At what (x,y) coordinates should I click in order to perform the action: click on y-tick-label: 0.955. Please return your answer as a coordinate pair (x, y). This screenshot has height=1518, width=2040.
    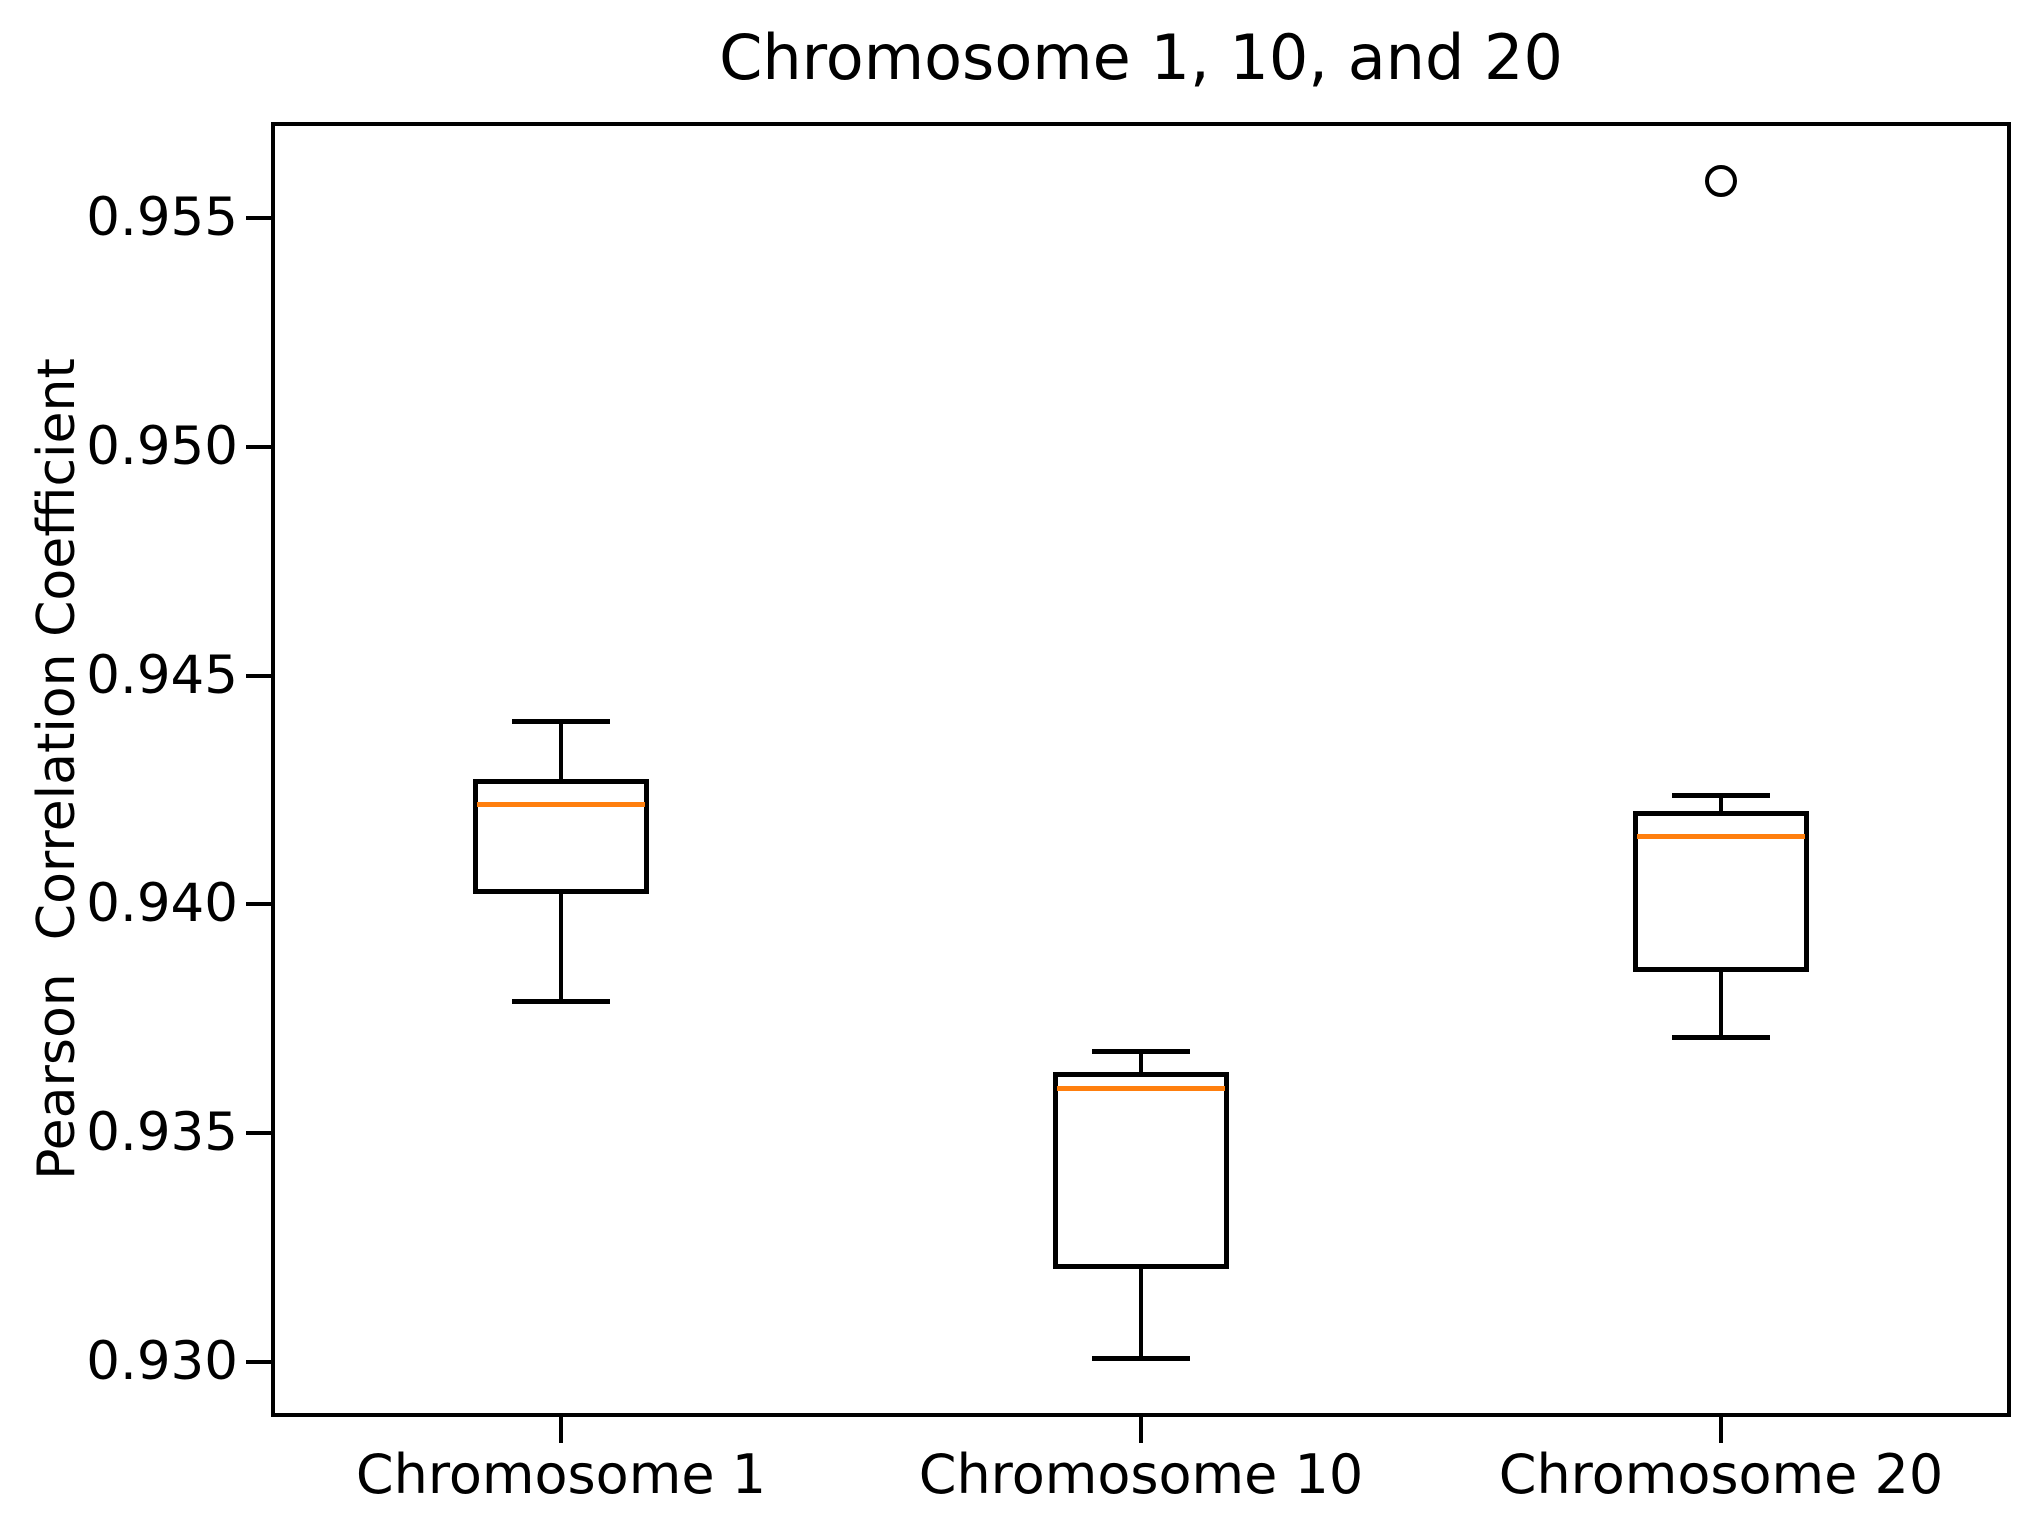
    Looking at the image, I should click on (162, 218).